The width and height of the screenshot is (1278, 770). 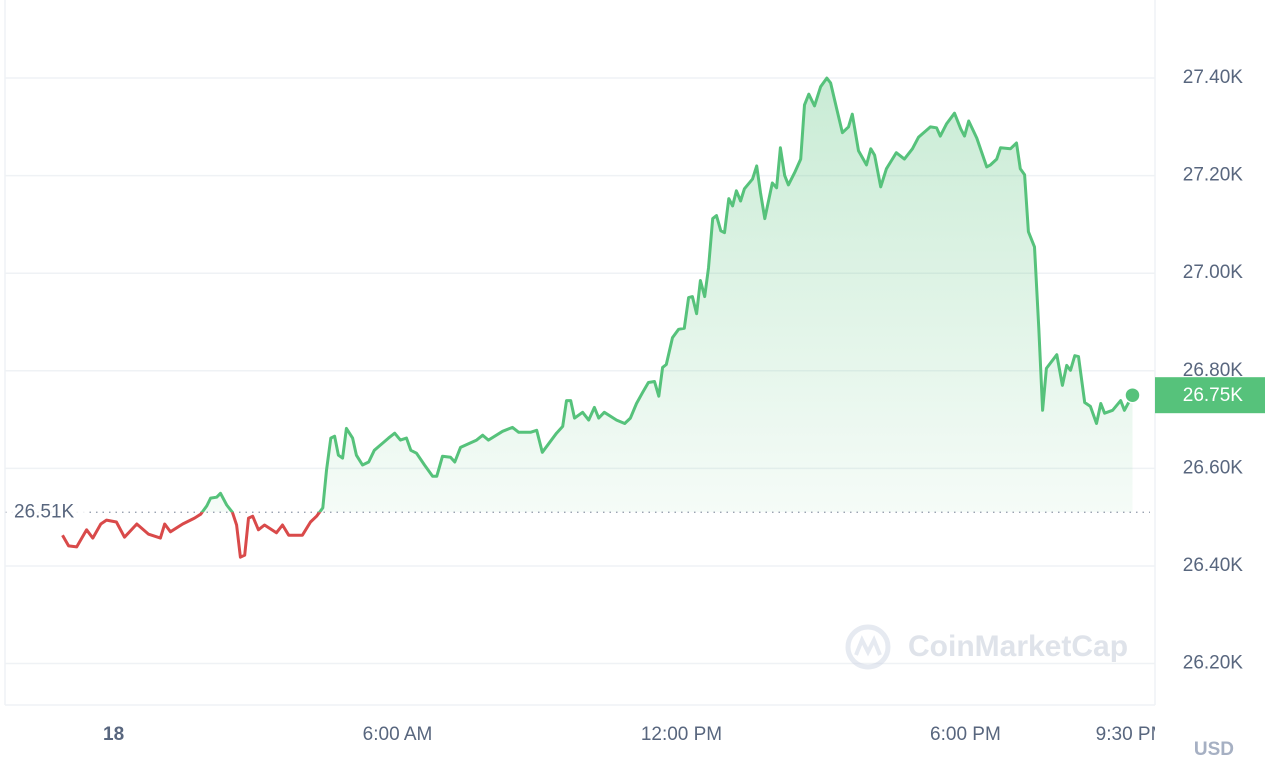 I want to click on current-price-tag, so click(x=1210, y=395).